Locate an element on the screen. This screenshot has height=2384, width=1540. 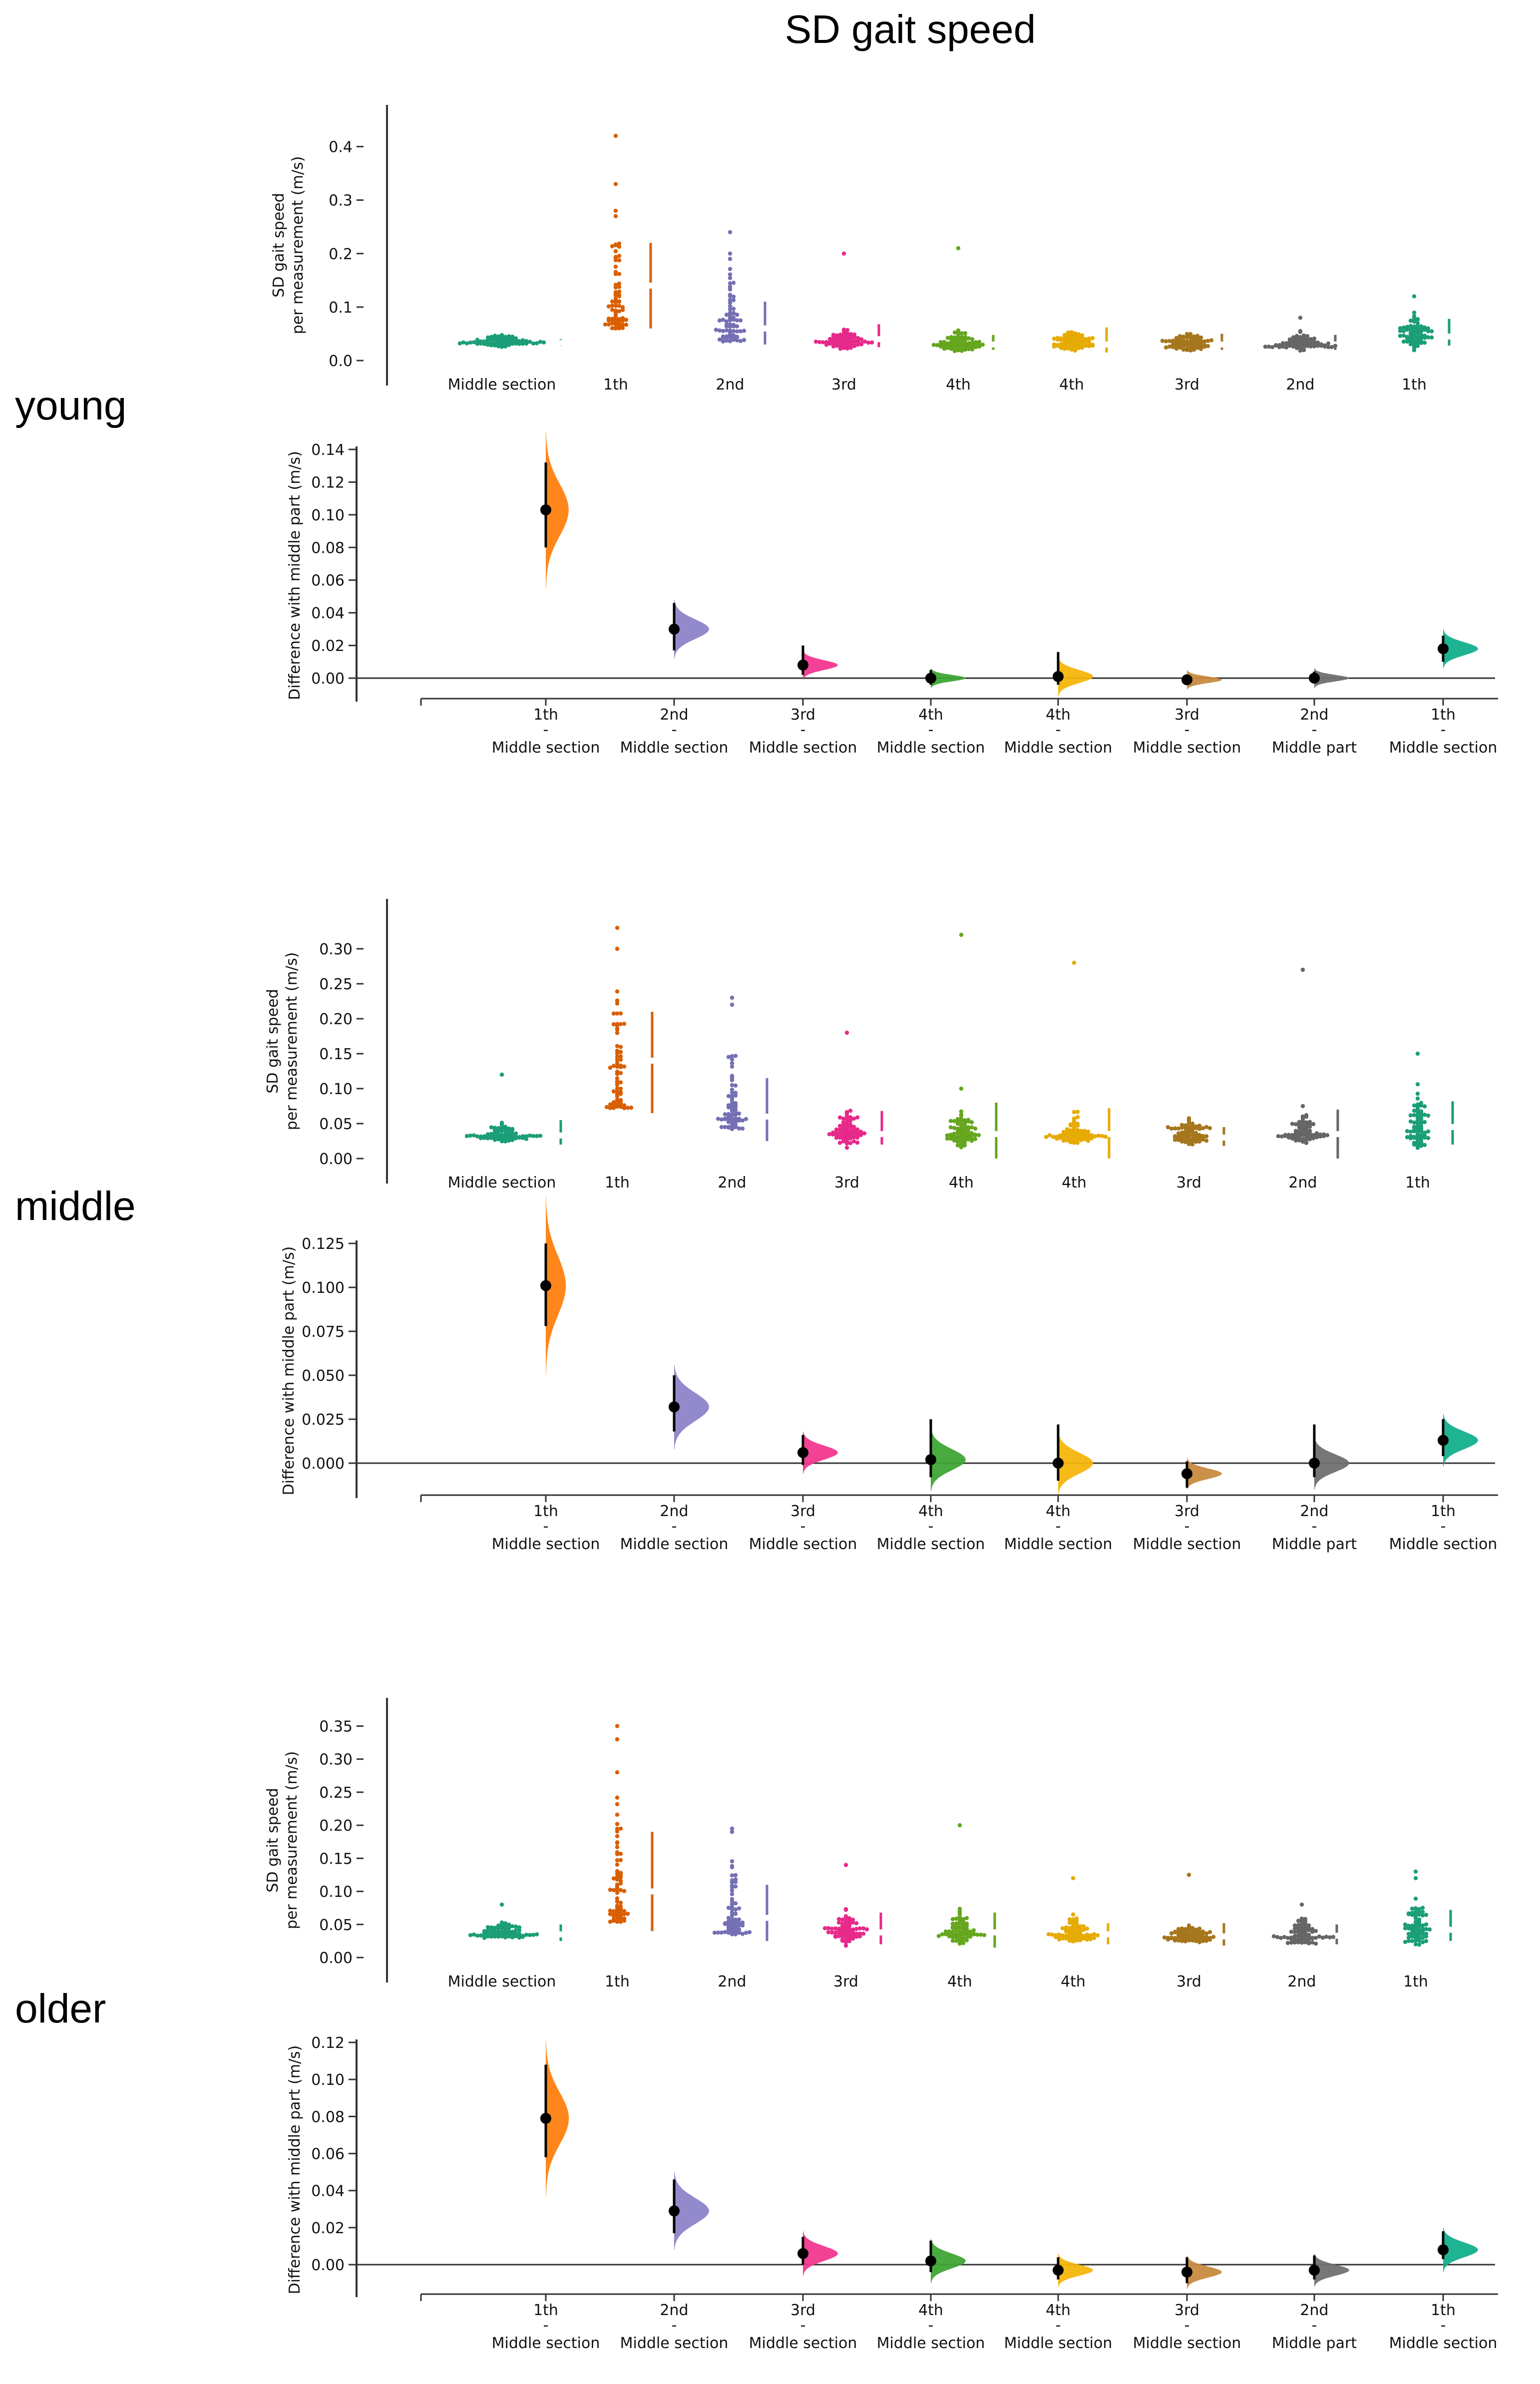
y-tick-label: 0.00 is located at coordinates (336, 1159).